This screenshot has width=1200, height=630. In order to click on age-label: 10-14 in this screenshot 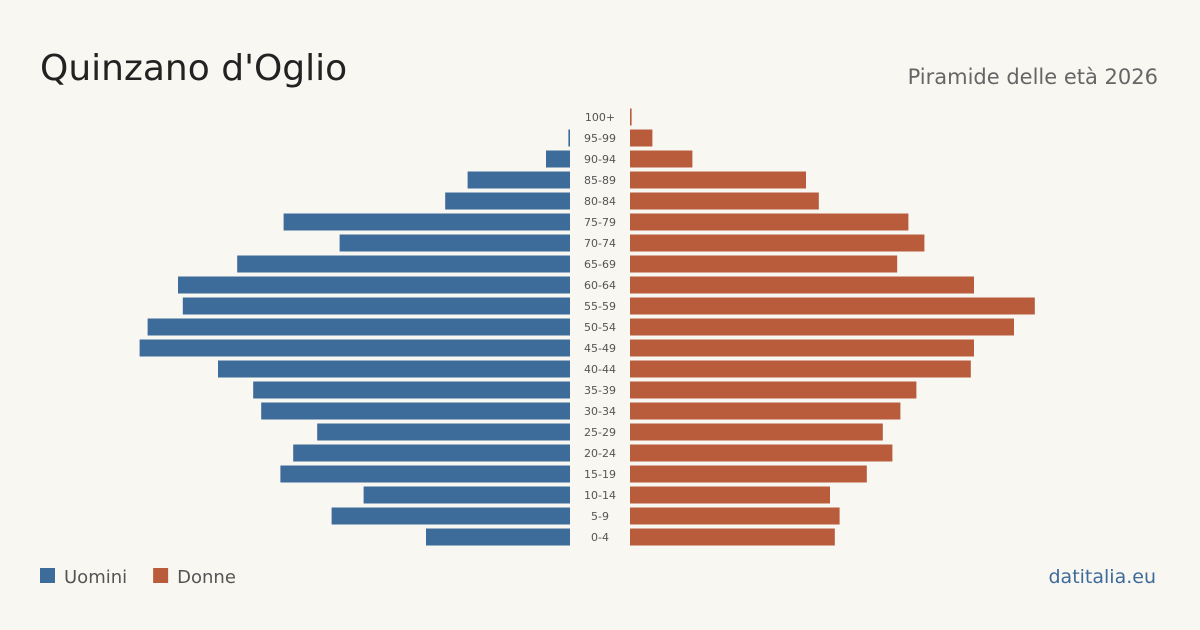, I will do `click(600, 495)`.